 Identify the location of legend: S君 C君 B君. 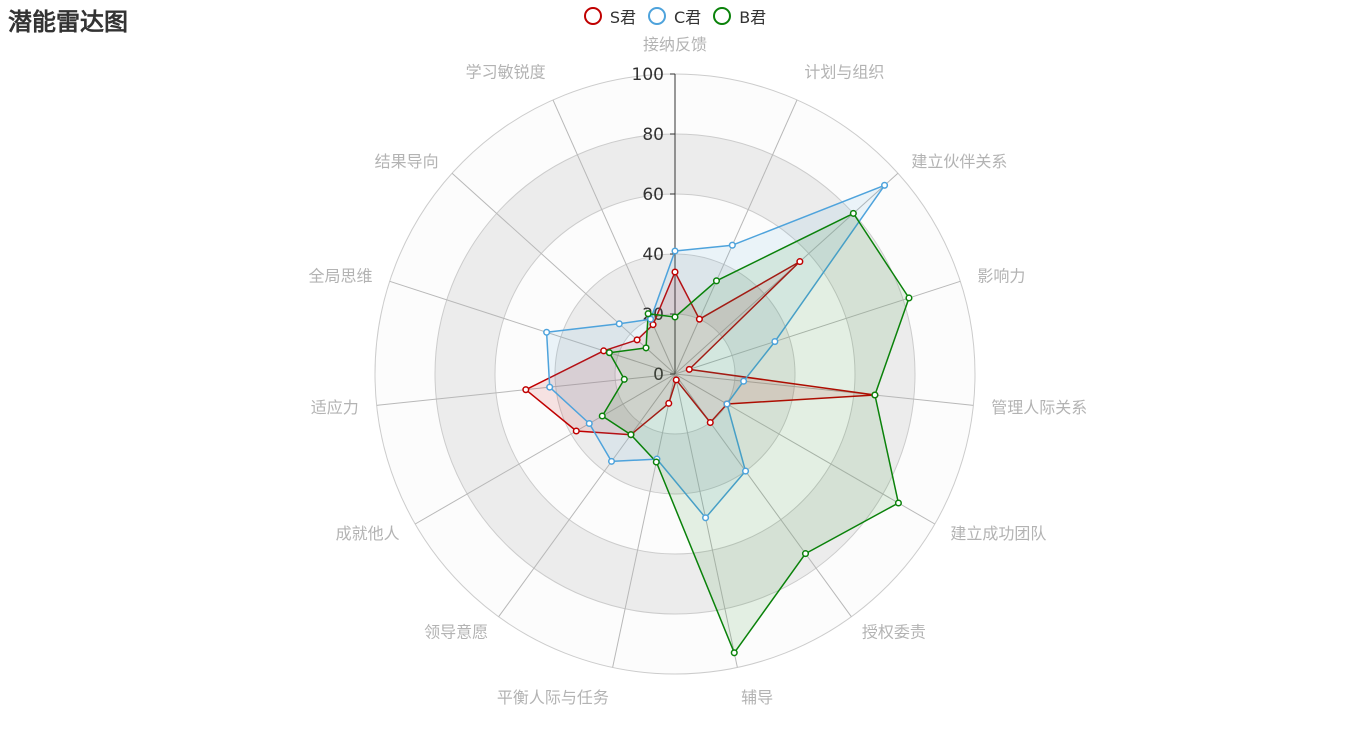
(675, 16).